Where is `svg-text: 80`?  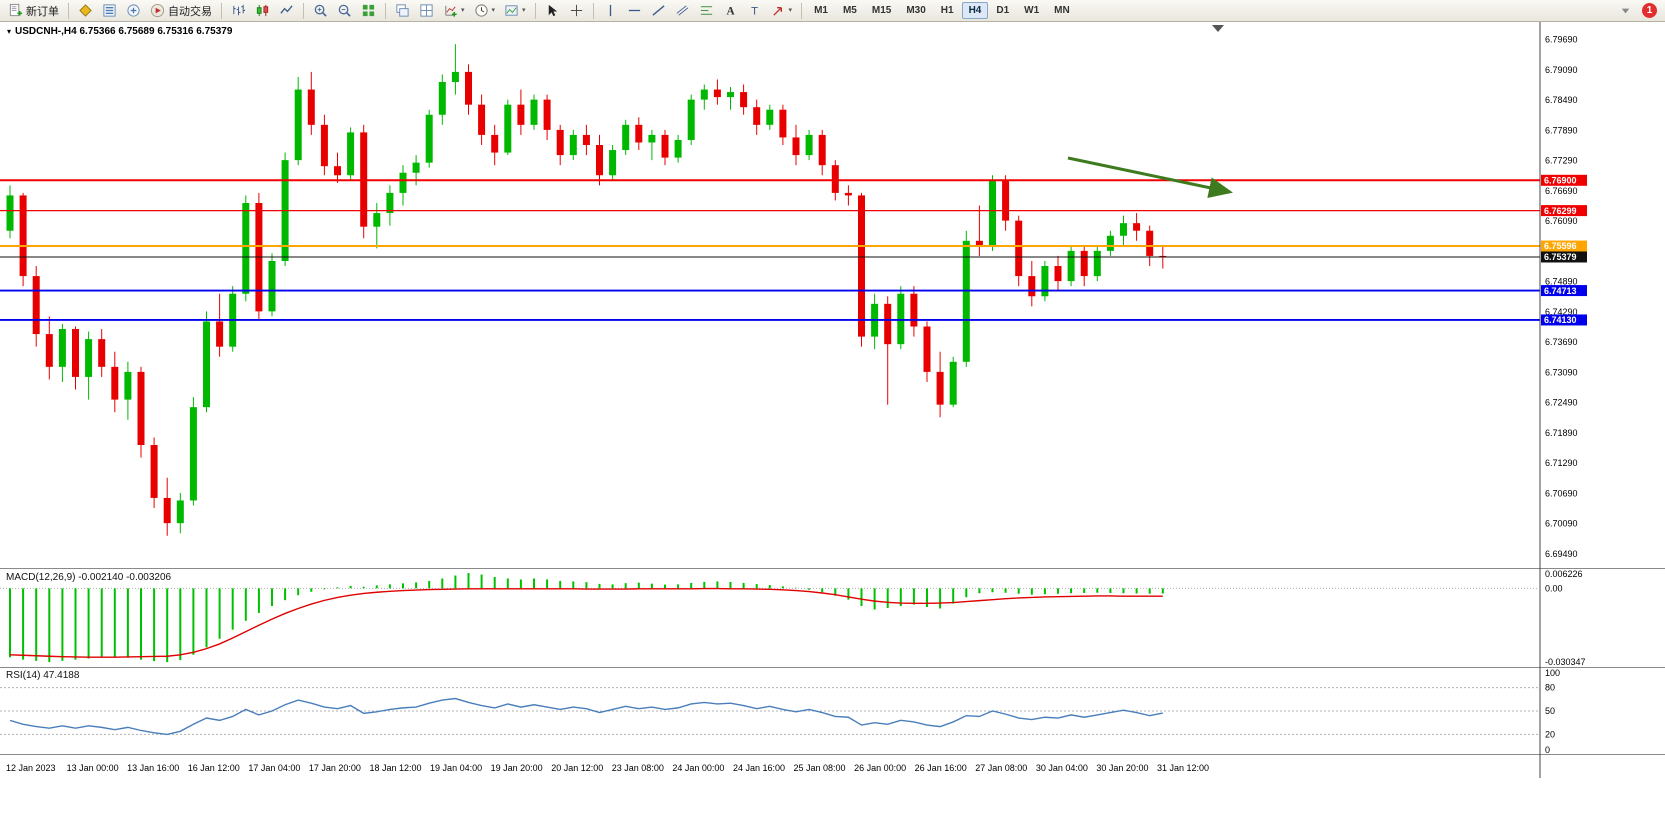 svg-text: 80 is located at coordinates (1550, 688).